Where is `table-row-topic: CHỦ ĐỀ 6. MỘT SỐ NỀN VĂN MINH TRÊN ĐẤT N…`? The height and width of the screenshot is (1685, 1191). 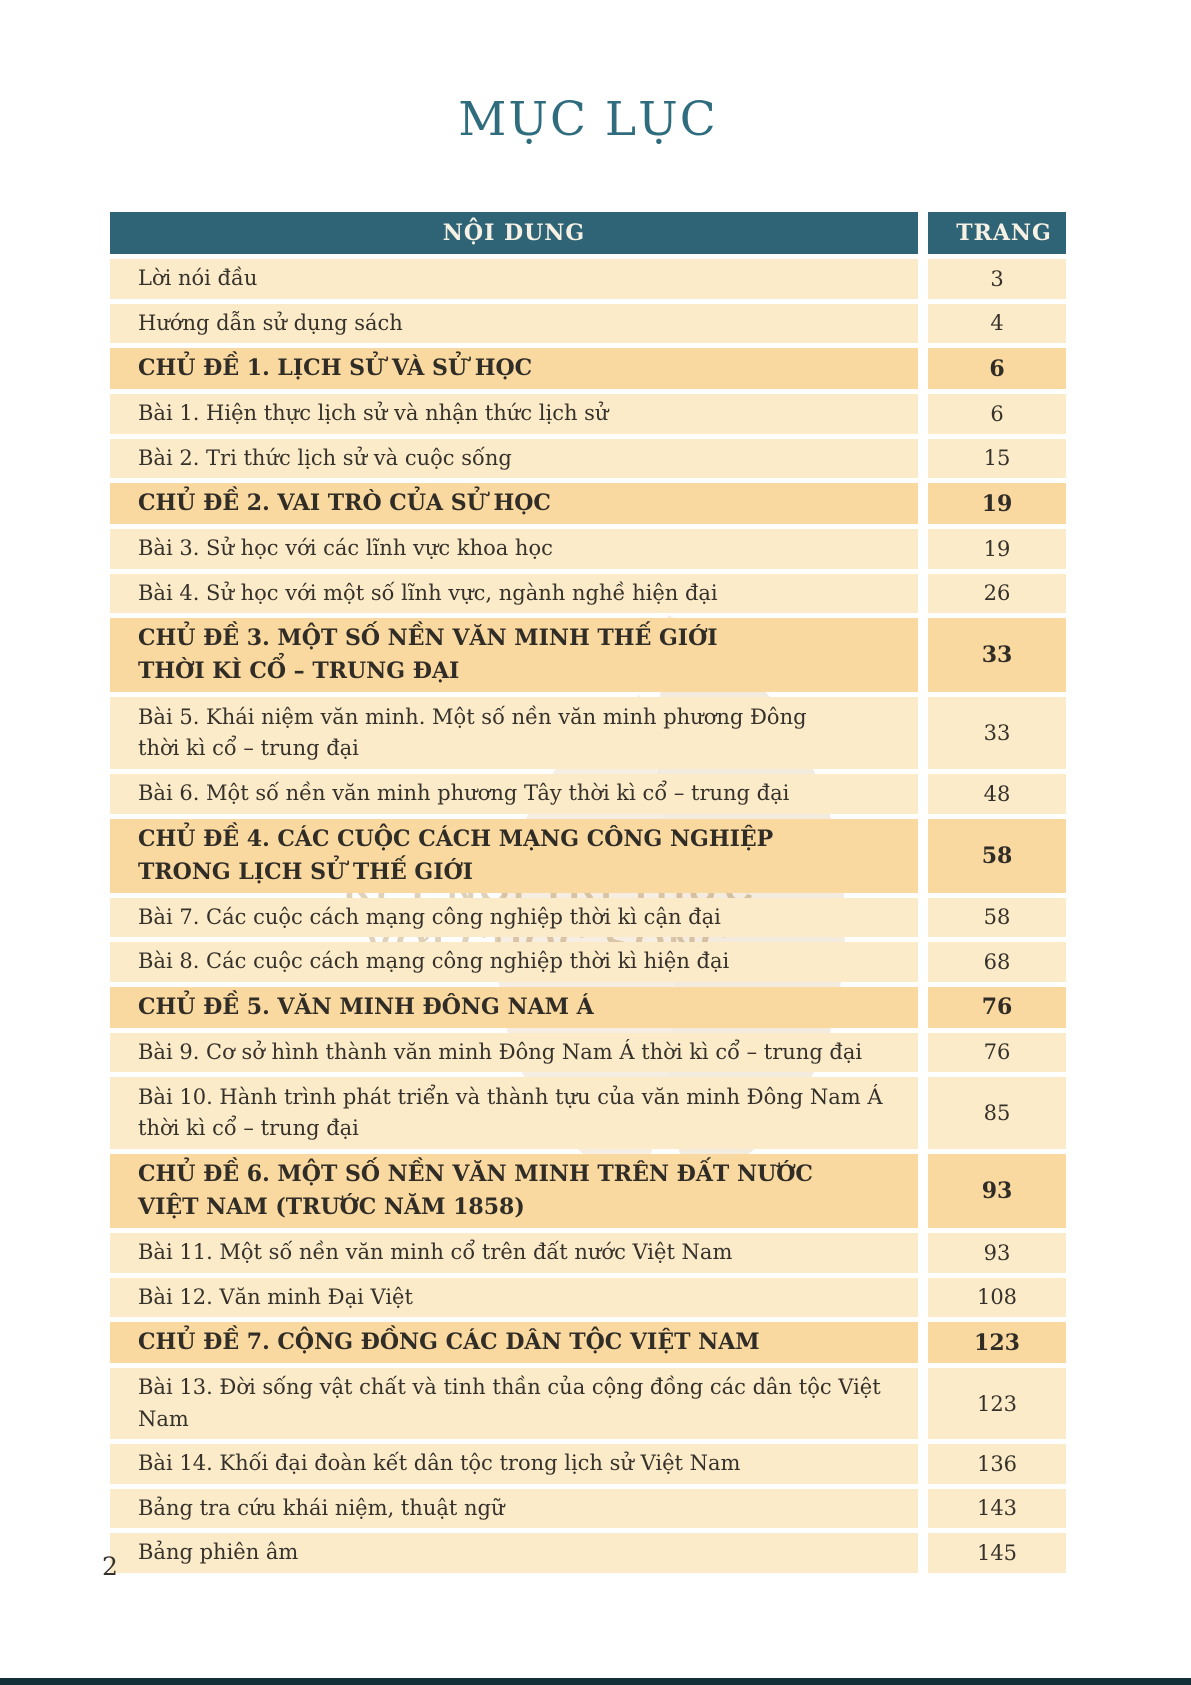 table-row-topic: CHỦ ĐỀ 6. MỘT SỐ NỀN VĂN MINH TRÊN ĐẤT N… is located at coordinates (588, 1191).